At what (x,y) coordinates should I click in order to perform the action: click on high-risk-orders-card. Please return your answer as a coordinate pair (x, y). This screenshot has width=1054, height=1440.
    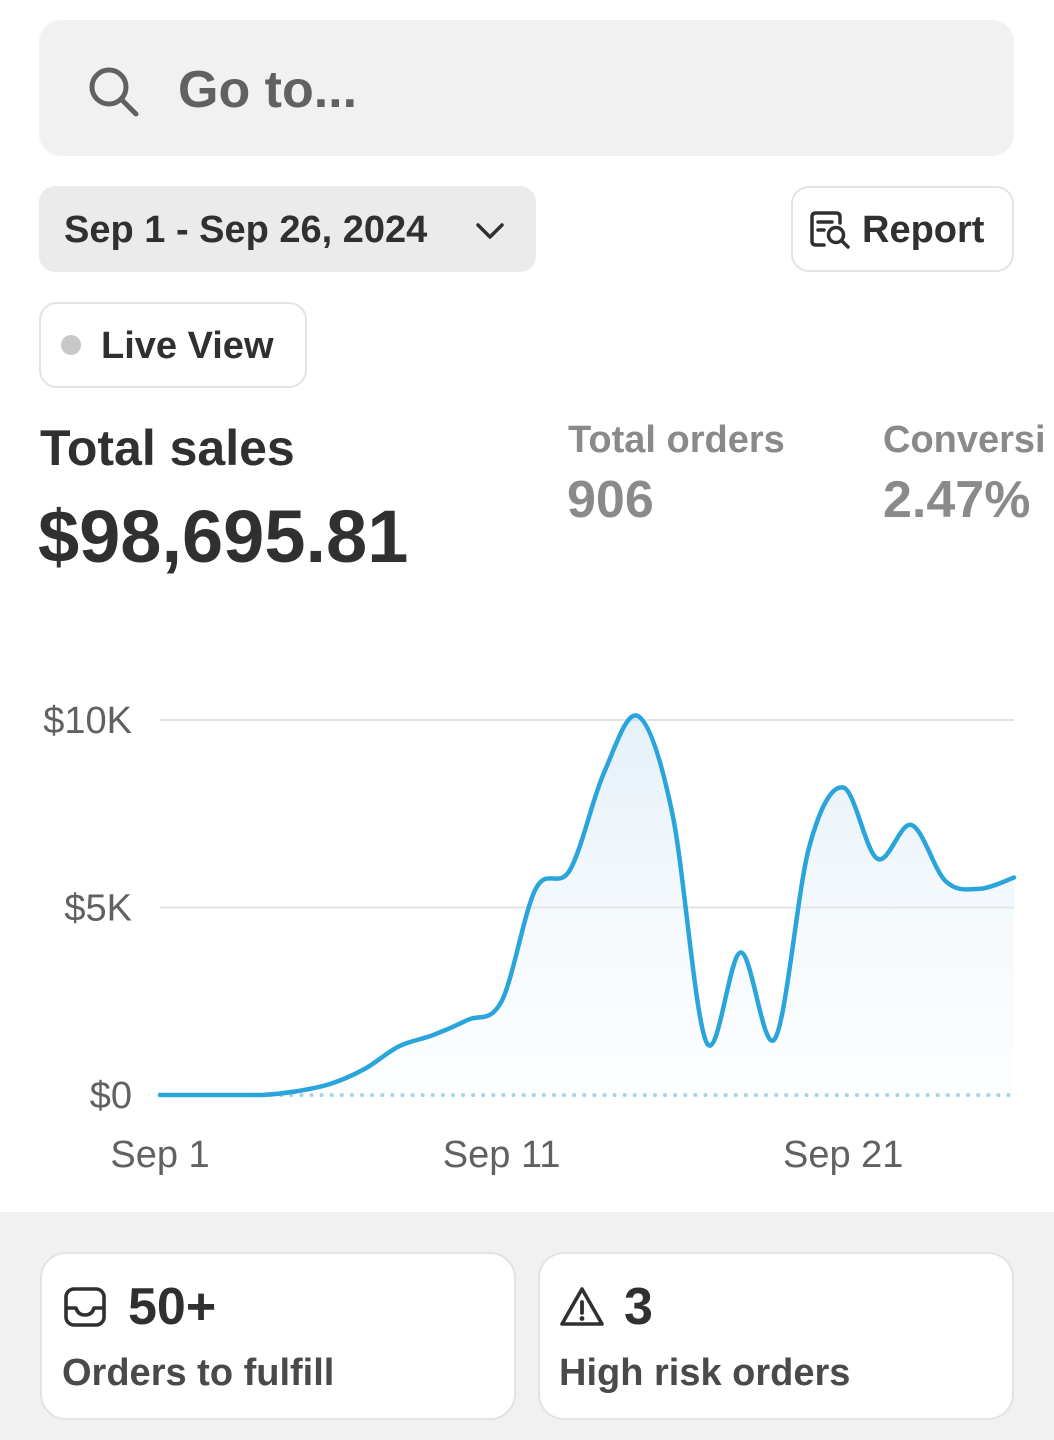
    Looking at the image, I should click on (776, 1336).